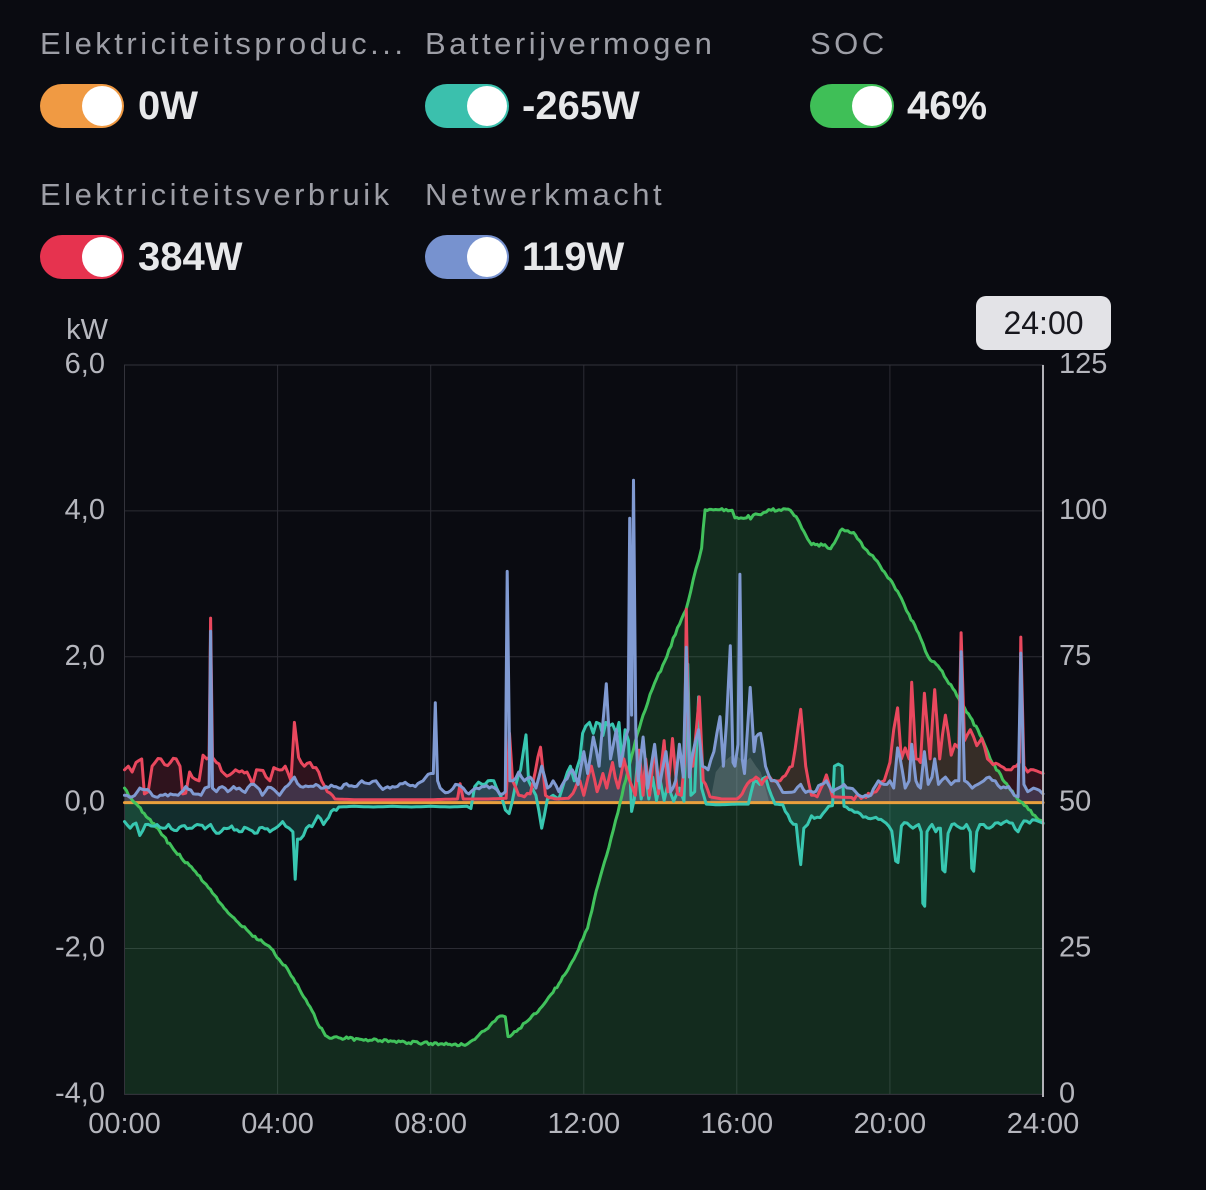 This screenshot has width=1206, height=1190. What do you see at coordinates (85, 656) in the screenshot?
I see `svg-text: 2,0` at bounding box center [85, 656].